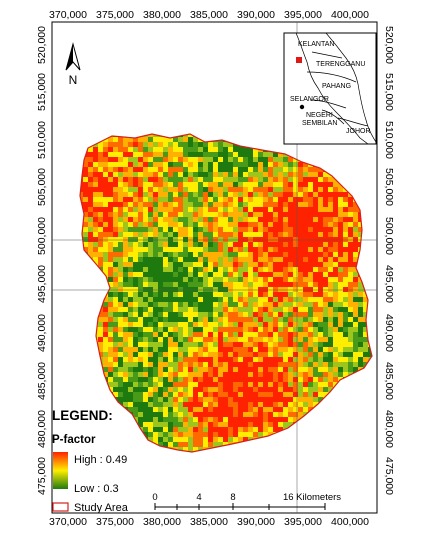 The width and height of the screenshot is (423, 550). What do you see at coordinates (42, 476) in the screenshot?
I see `left-tick-label: 475,000` at bounding box center [42, 476].